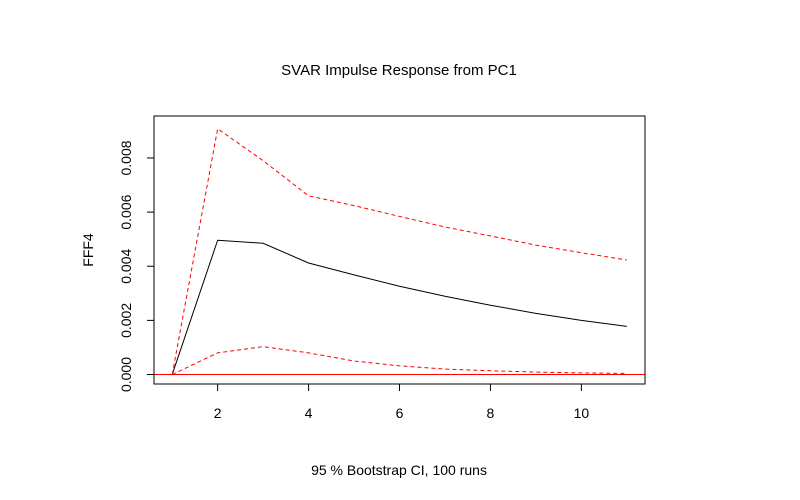 This screenshot has width=800, height=500. Describe the element at coordinates (309, 413) in the screenshot. I see `x-tick-label: 4` at that location.